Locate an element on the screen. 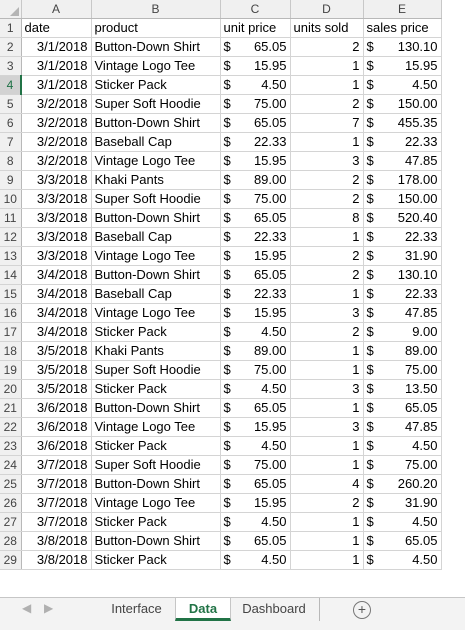  row-header: 1 is located at coordinates (11, 28).